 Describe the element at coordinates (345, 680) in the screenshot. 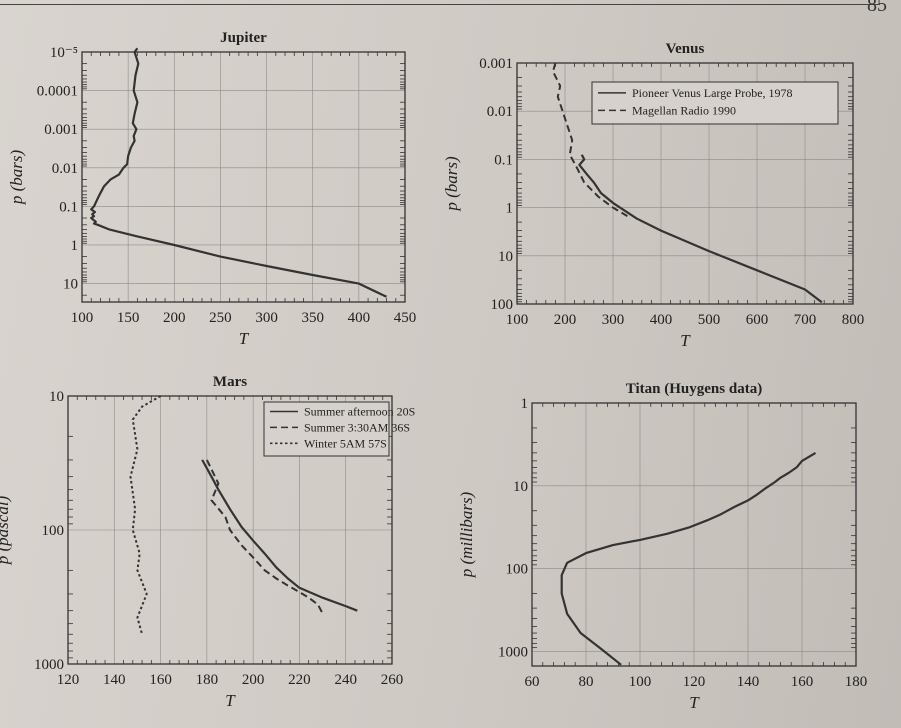

I see `x-tick-label: 240` at that location.